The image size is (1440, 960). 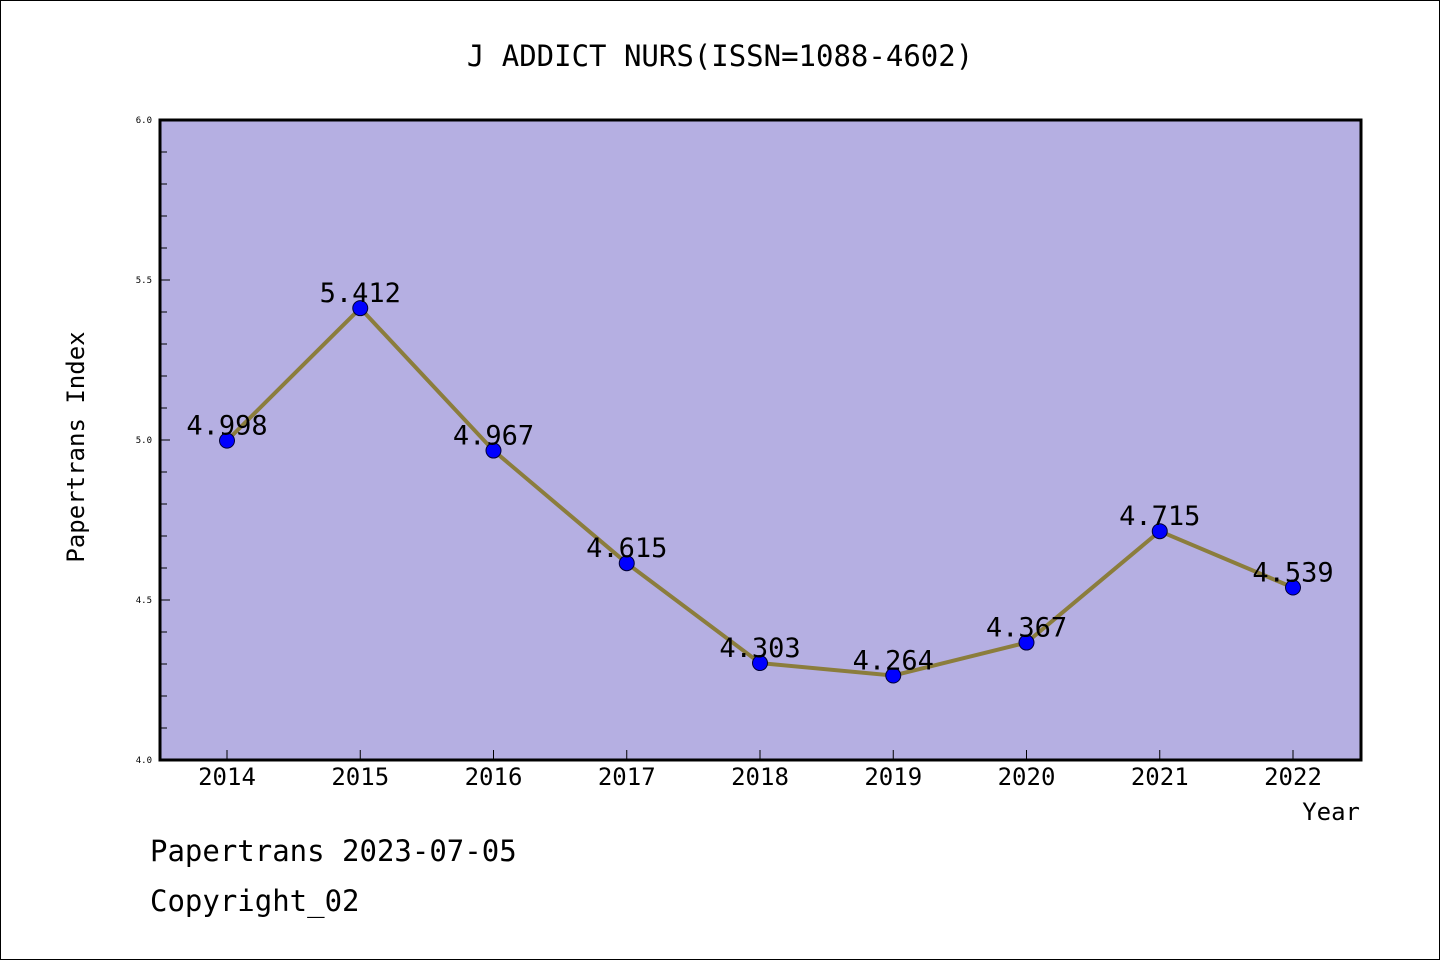 I want to click on y-tick-label: 4.0, so click(x=144, y=761).